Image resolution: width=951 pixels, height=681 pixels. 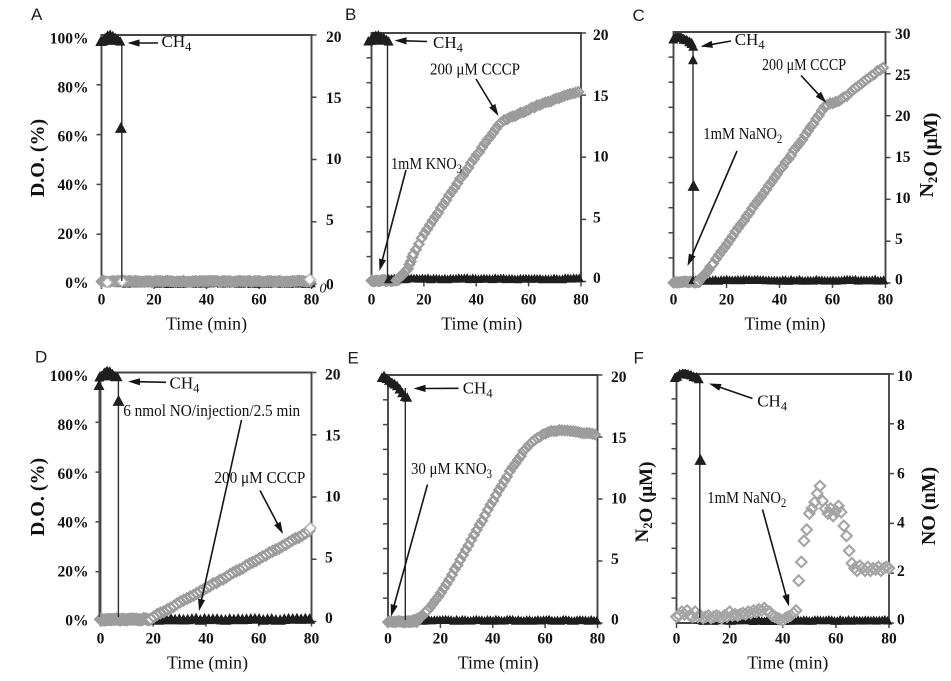 What do you see at coordinates (742, 135) in the screenshot?
I see `svg-text: 1mM NaNO2` at bounding box center [742, 135].